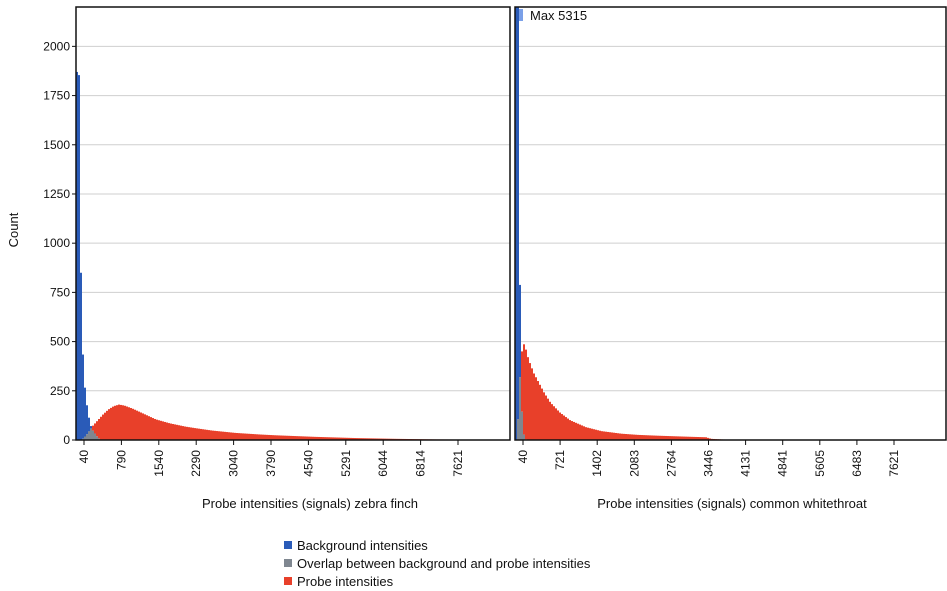 This screenshot has height=591, width=947. Describe the element at coordinates (383, 463) in the screenshot. I see `x-tick-label: 6044` at that location.